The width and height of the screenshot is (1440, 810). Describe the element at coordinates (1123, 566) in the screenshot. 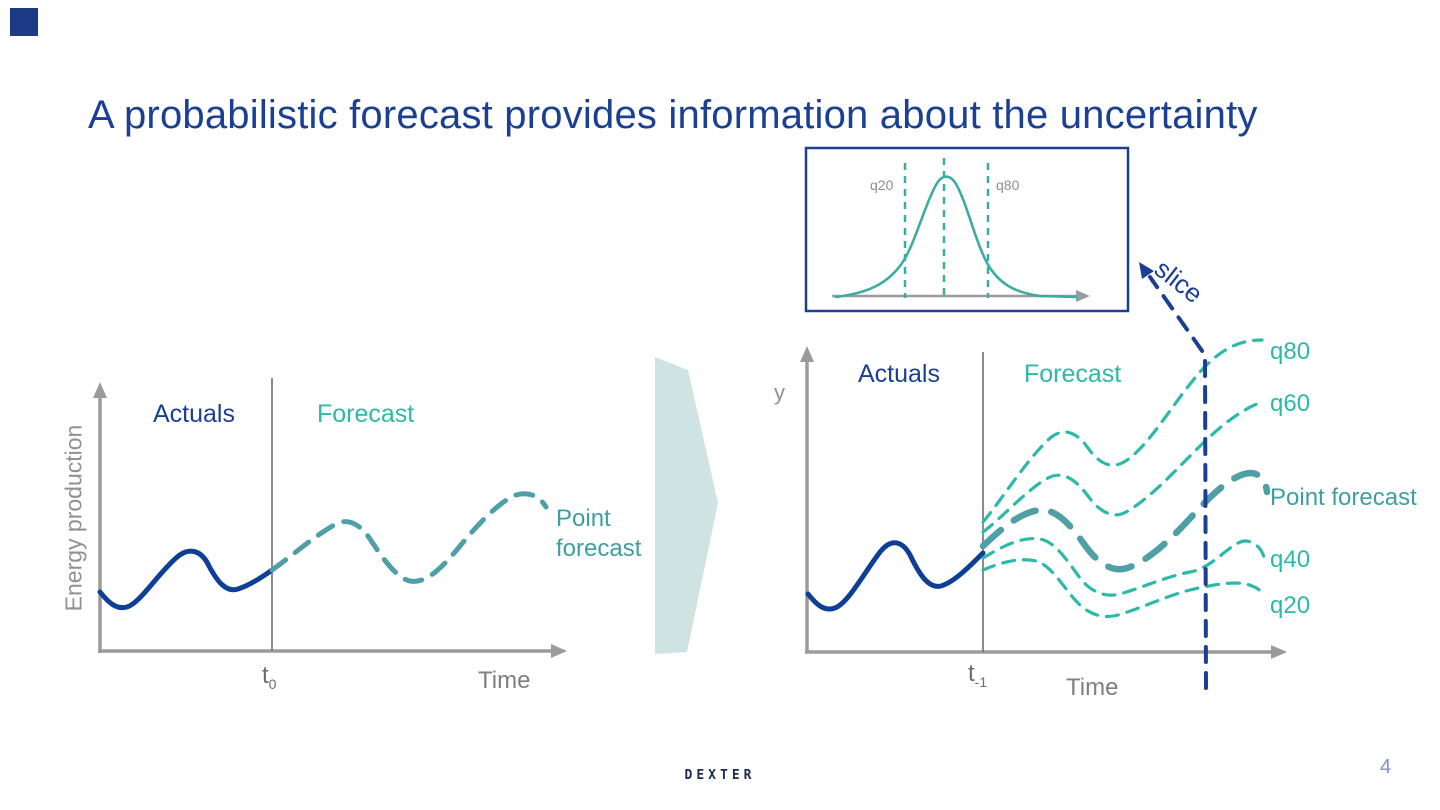

I see `q40-curve` at that location.